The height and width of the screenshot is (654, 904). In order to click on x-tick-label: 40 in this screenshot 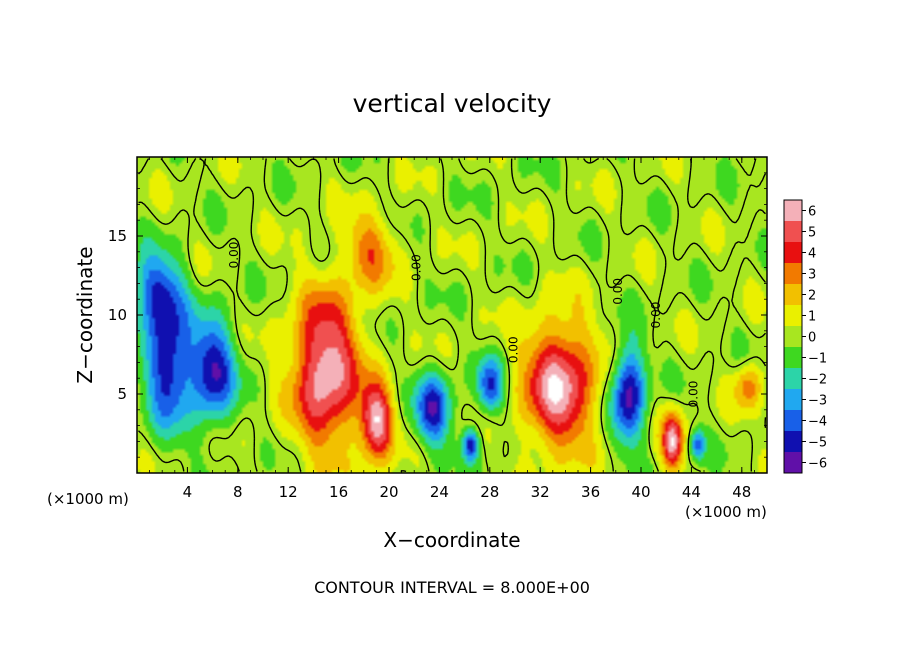, I will do `click(640, 492)`.